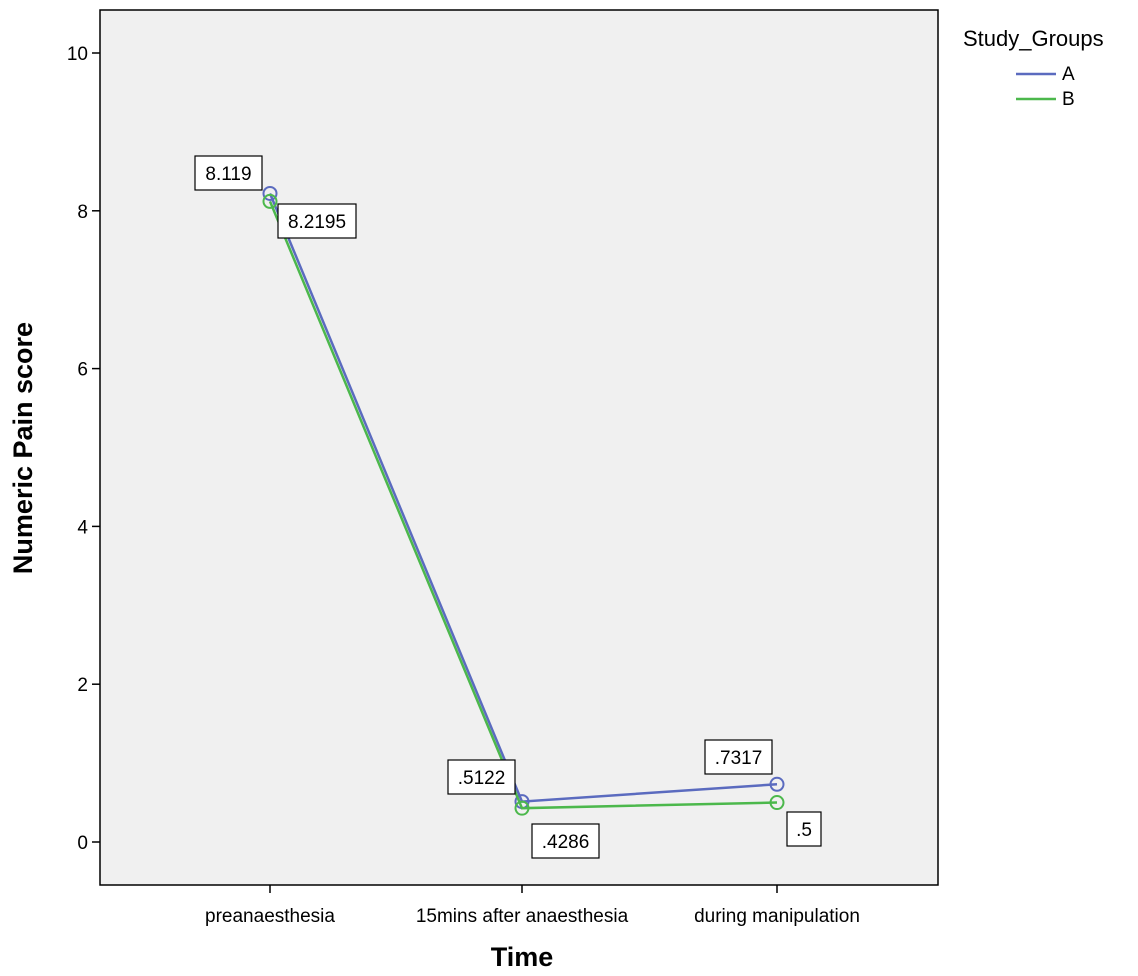 The image size is (1138, 976). What do you see at coordinates (522, 916) in the screenshot?
I see `x-tick-label: 15mins after anaesthesia` at bounding box center [522, 916].